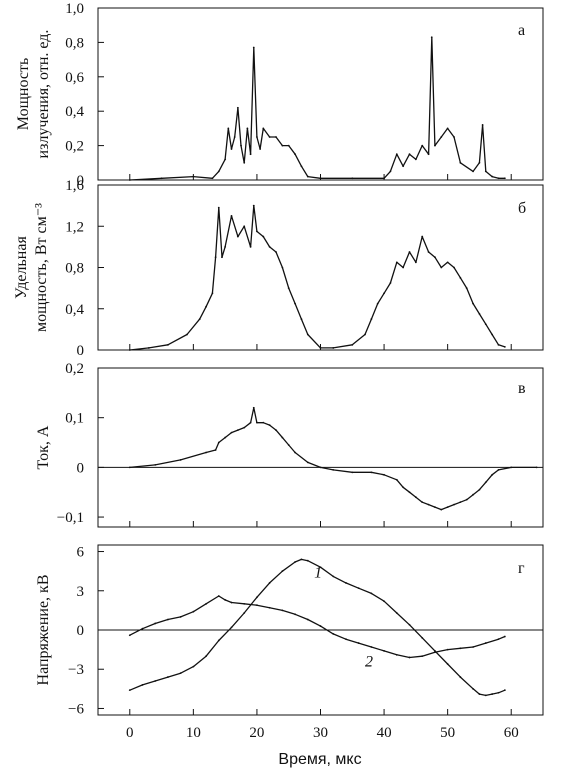 This screenshot has width=563, height=775. Describe the element at coordinates (74, 112) in the screenshot. I see `y-tick-label: 0,4` at that location.